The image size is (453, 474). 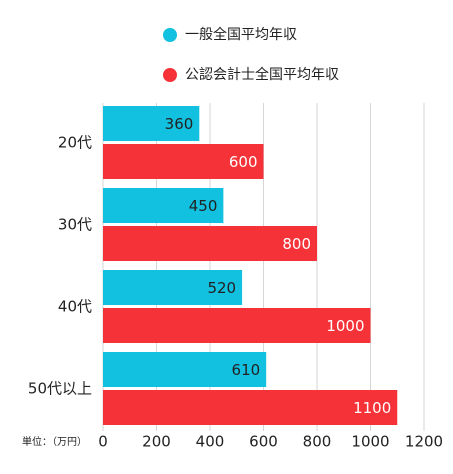 I want to click on x-tick-label: 1200, so click(x=424, y=442).